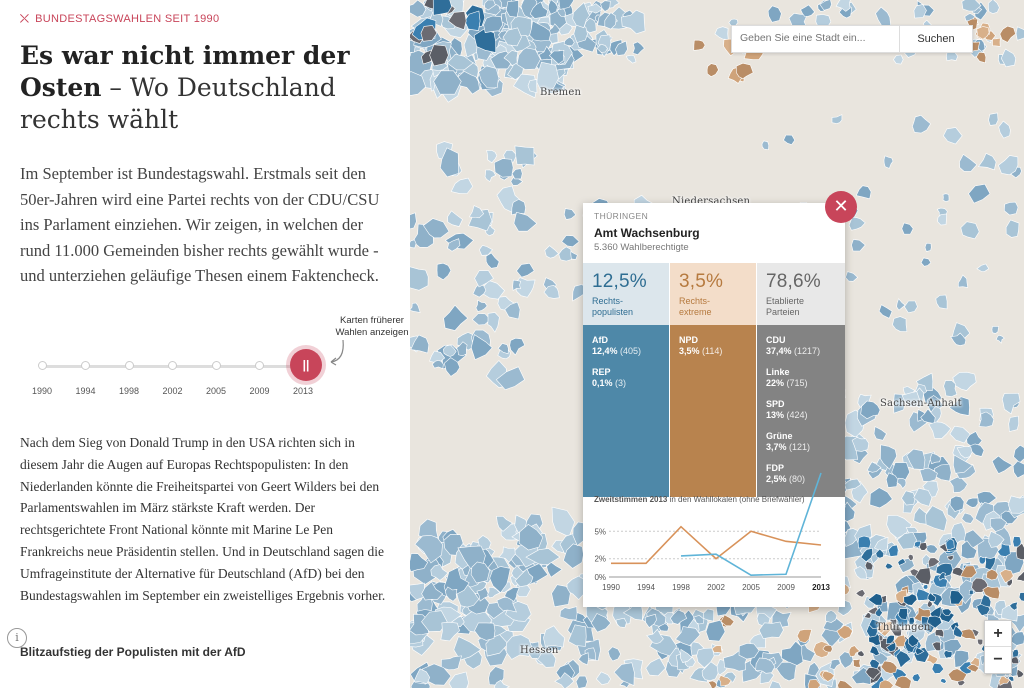 Image resolution: width=1024 pixels, height=688 pixels. I want to click on party-entry: NPD 3,5% (114), so click(700, 346).